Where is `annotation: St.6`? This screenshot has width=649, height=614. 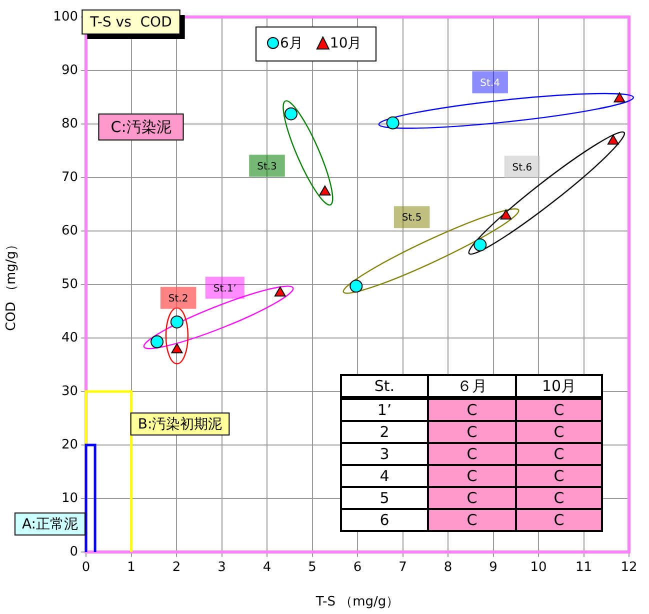 annotation: St.6 is located at coordinates (522, 168).